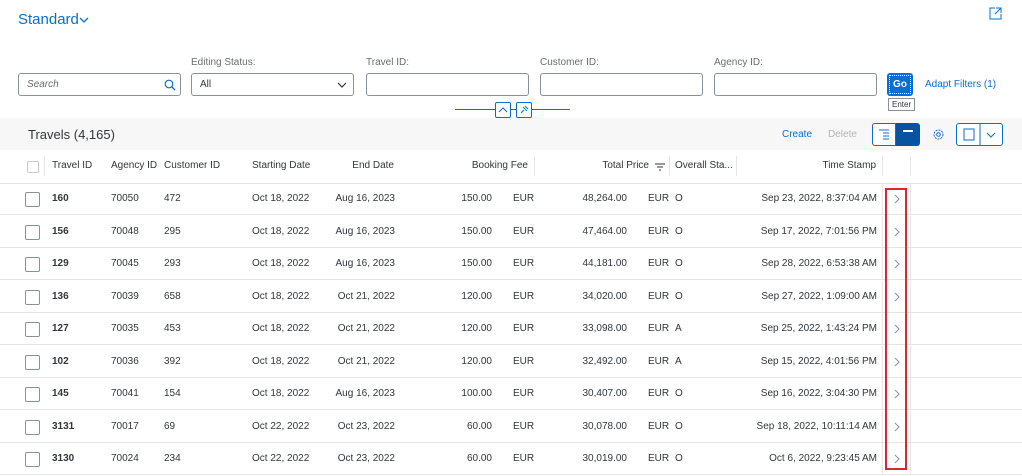 The height and width of the screenshot is (476, 1022). I want to click on adapt-filters-link: Adapt Filters (1), so click(961, 84).